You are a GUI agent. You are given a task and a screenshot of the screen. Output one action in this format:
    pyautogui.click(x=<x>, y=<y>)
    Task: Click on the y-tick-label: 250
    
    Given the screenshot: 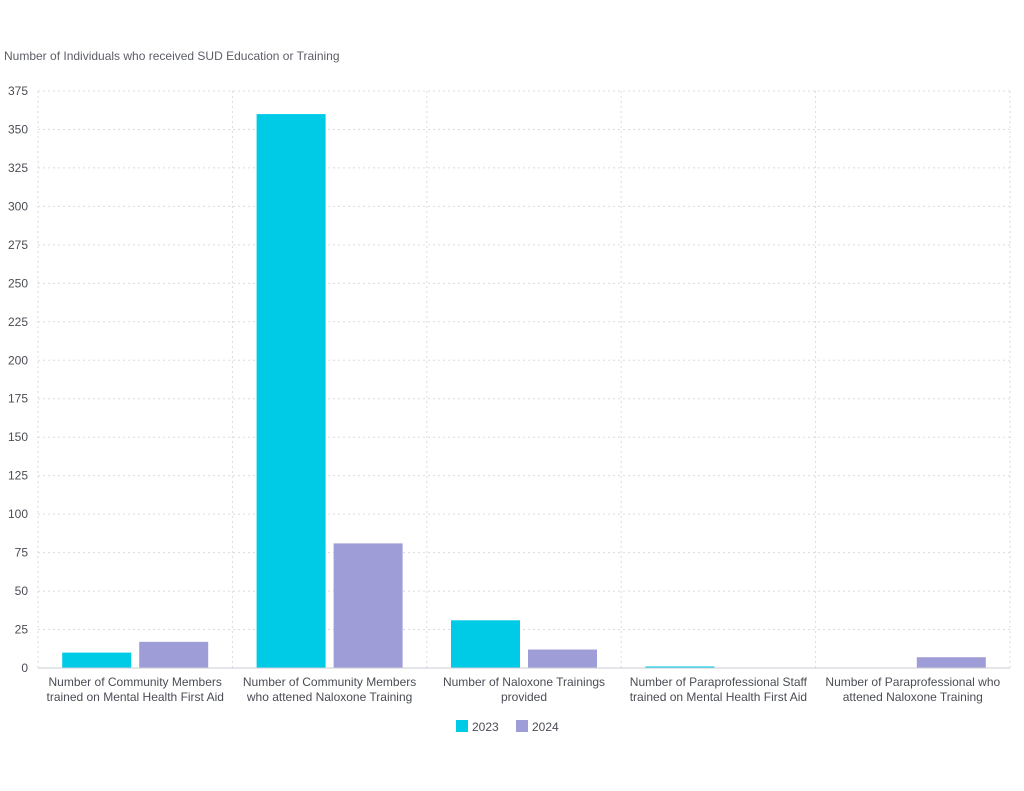 What is the action you would take?
    pyautogui.click(x=18, y=283)
    